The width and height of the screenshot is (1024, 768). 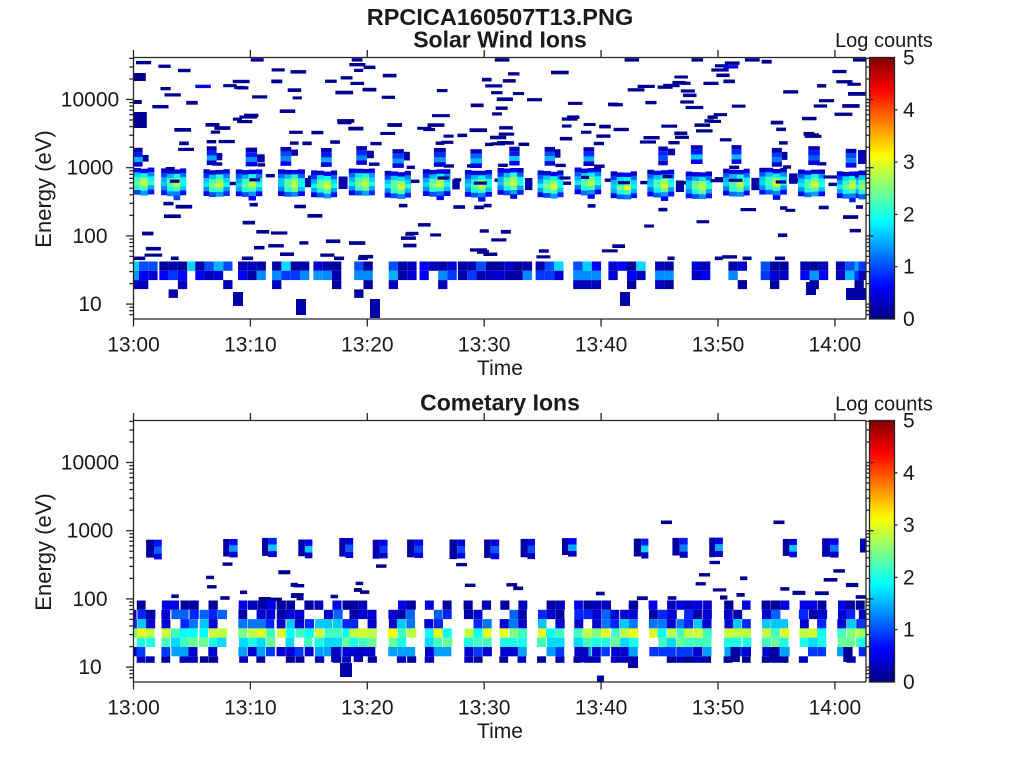 I want to click on svg-text: Cometary Ions, so click(x=500, y=403).